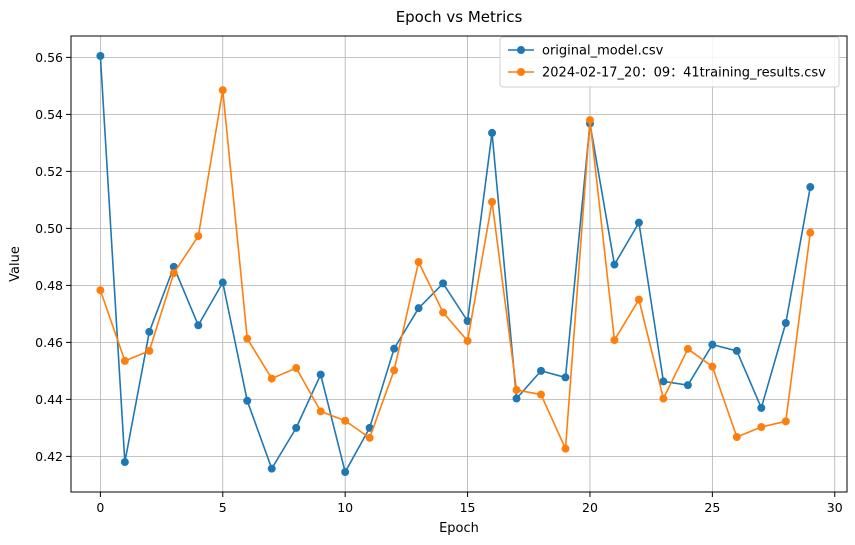 The height and width of the screenshot is (545, 855). Describe the element at coordinates (49, 57) in the screenshot. I see `y-tick-label: 0.56` at that location.